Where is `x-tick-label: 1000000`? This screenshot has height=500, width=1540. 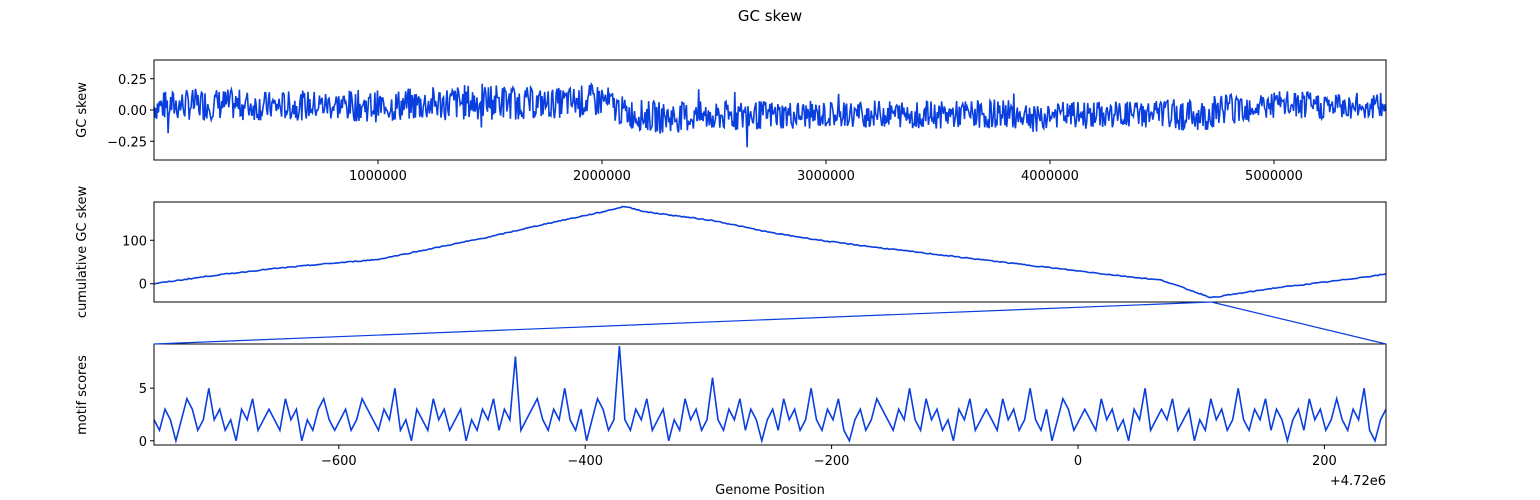
x-tick-label: 1000000 is located at coordinates (378, 176).